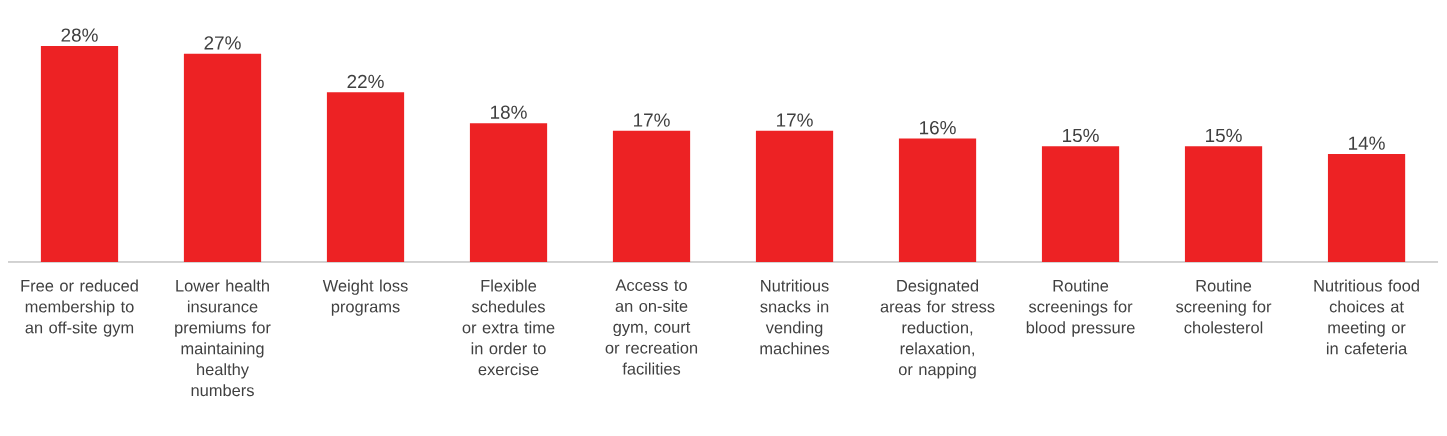 The height and width of the screenshot is (436, 1447). What do you see at coordinates (79, 308) in the screenshot?
I see `x-tick-label: Free or reduced membership to an off-site gym` at bounding box center [79, 308].